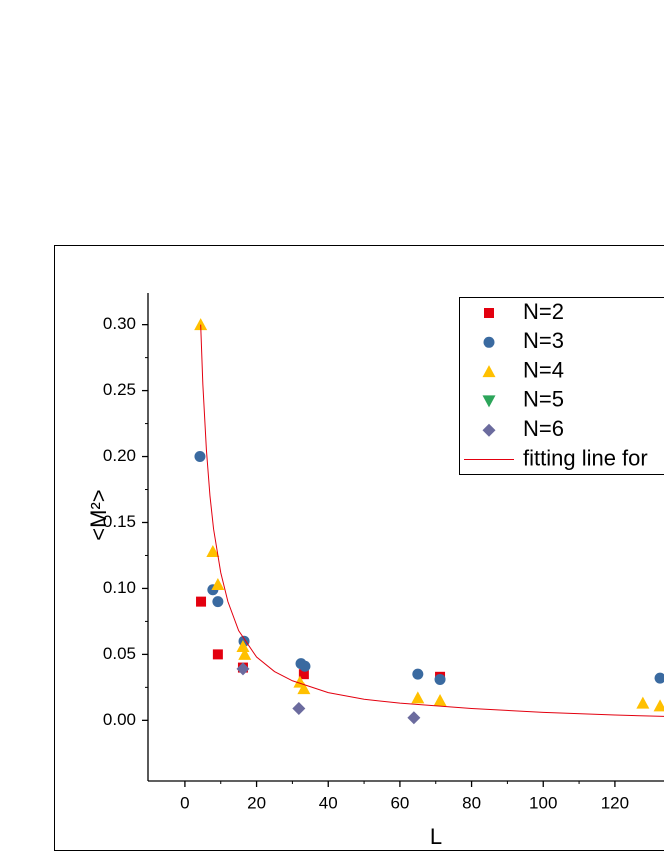 This screenshot has width=664, height=860. Describe the element at coordinates (543, 311) in the screenshot. I see `legend-label: N=2` at that location.